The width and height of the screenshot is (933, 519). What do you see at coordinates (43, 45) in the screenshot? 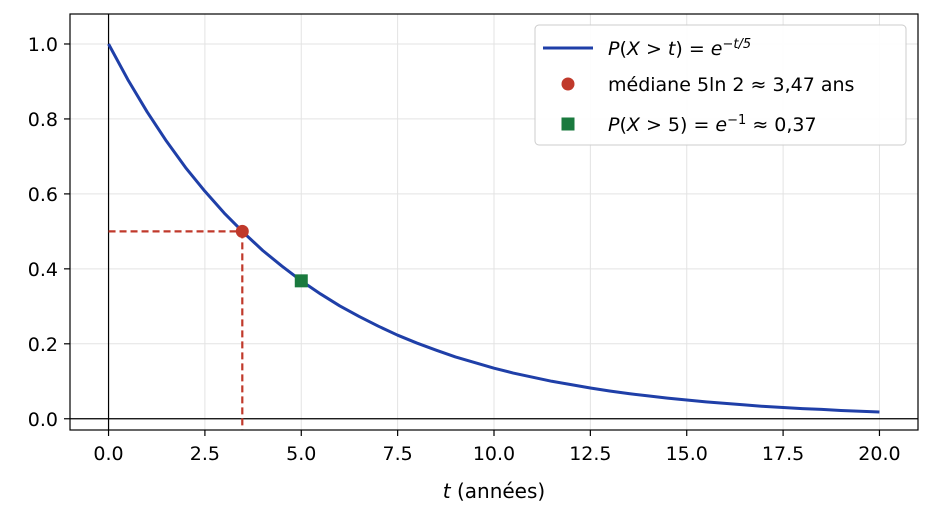
I see `y-tick-label: 1.0` at bounding box center [43, 45].